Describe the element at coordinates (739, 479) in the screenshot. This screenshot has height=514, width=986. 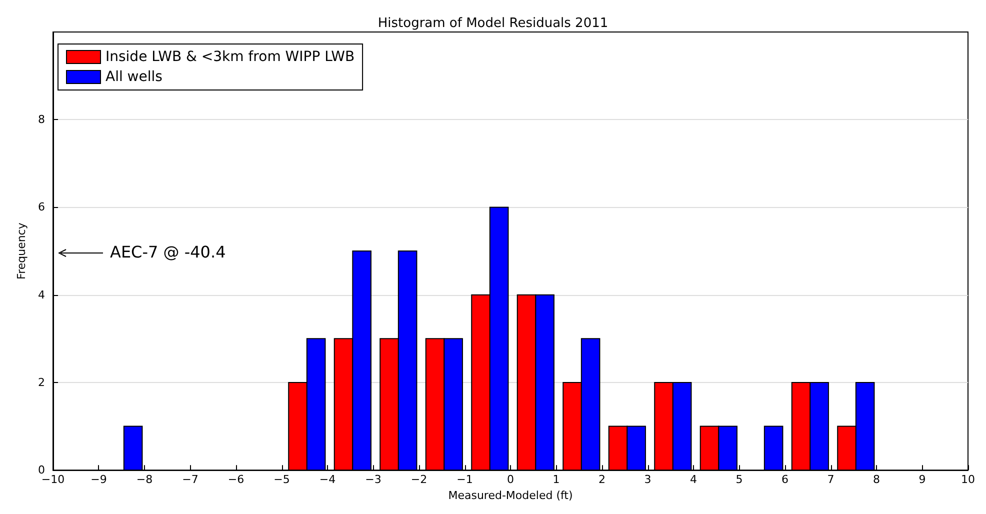
I see `x-tick-label: 5` at that location.